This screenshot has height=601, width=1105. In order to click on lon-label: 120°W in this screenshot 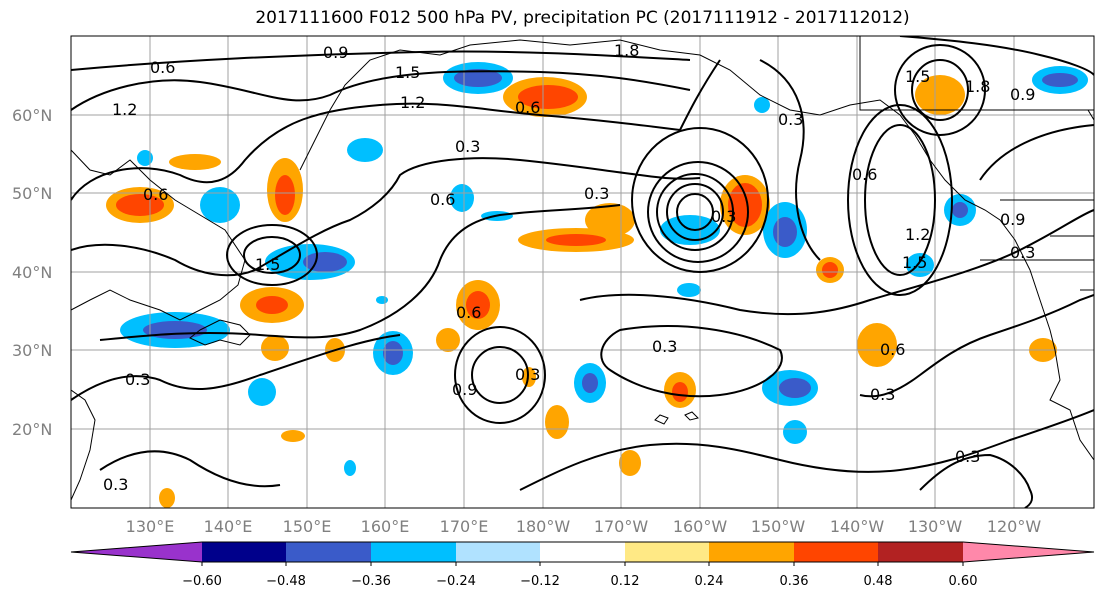, I will do `click(1014, 526)`.